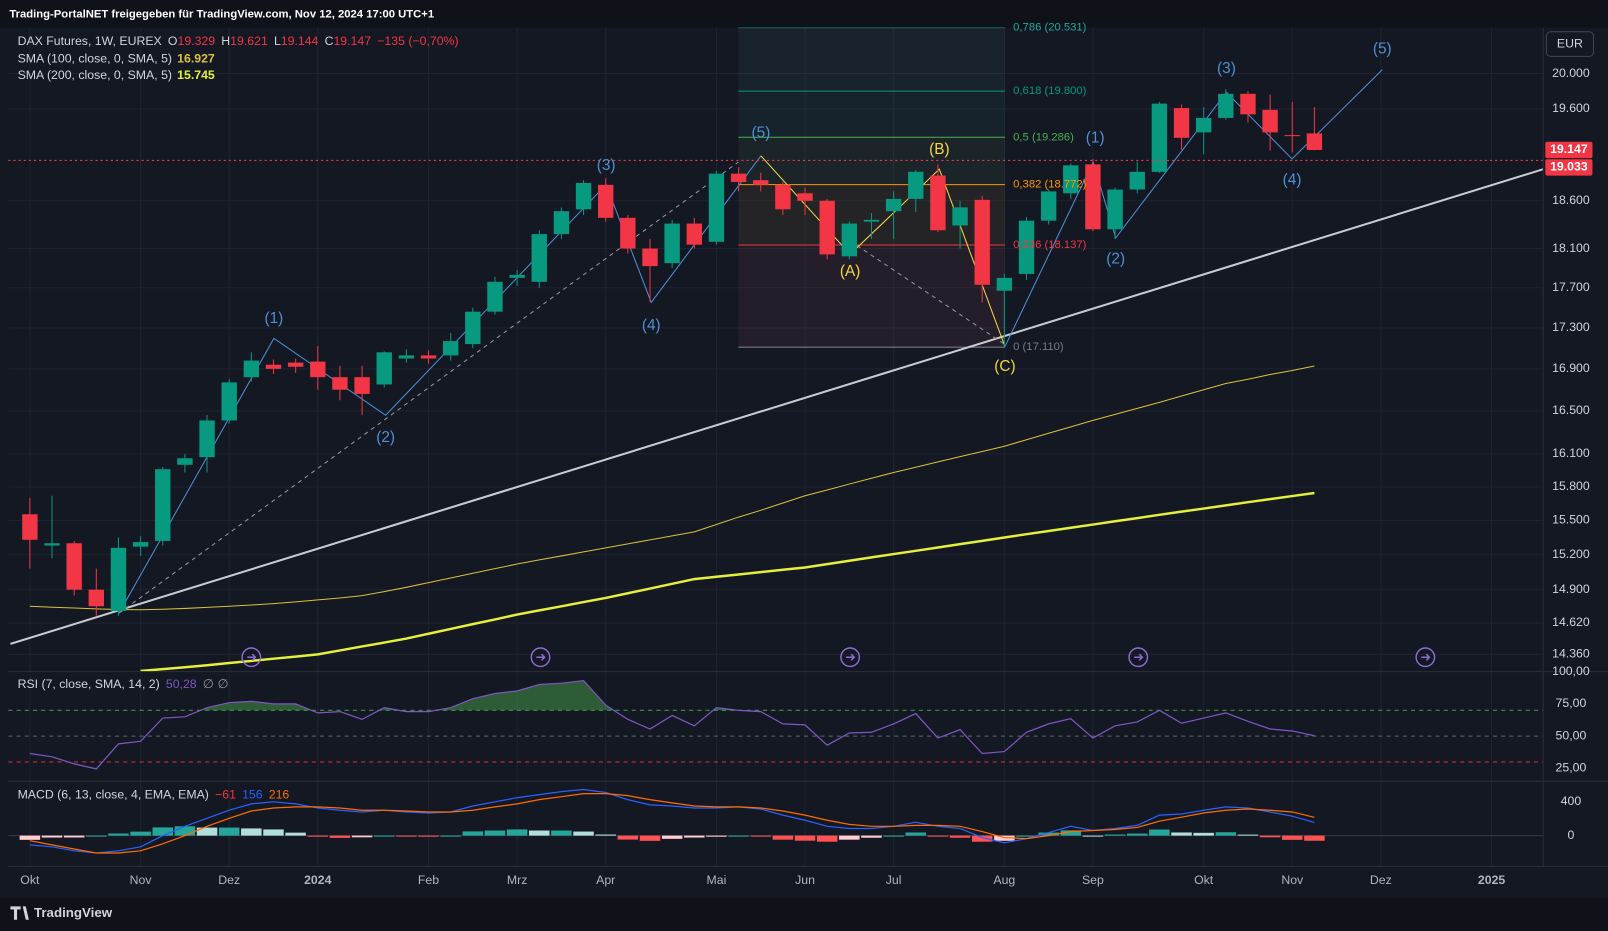 The width and height of the screenshot is (1608, 931). I want to click on macd-value: −61, so click(225, 795).